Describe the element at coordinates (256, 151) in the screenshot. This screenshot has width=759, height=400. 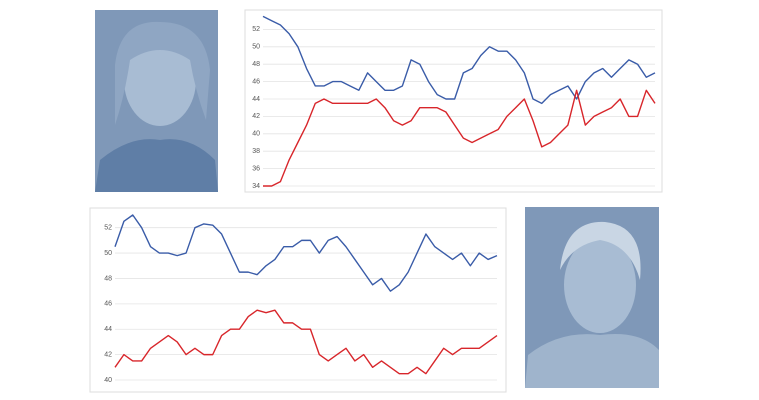
I see `y-tick-label: 38` at that location.